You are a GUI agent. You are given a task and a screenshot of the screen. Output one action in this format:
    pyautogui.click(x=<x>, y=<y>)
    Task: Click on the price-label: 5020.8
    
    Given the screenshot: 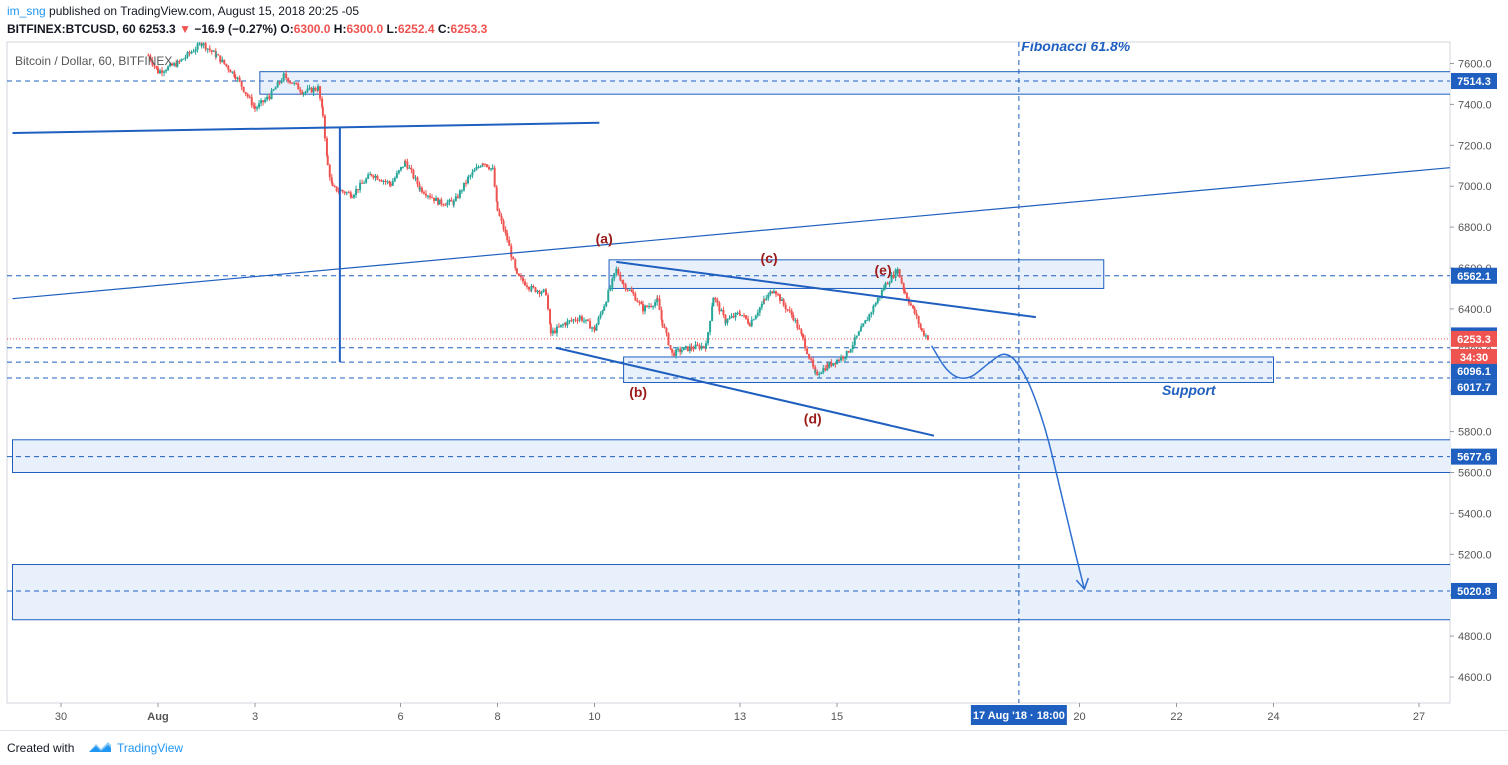 What is the action you would take?
    pyautogui.click(x=1474, y=592)
    